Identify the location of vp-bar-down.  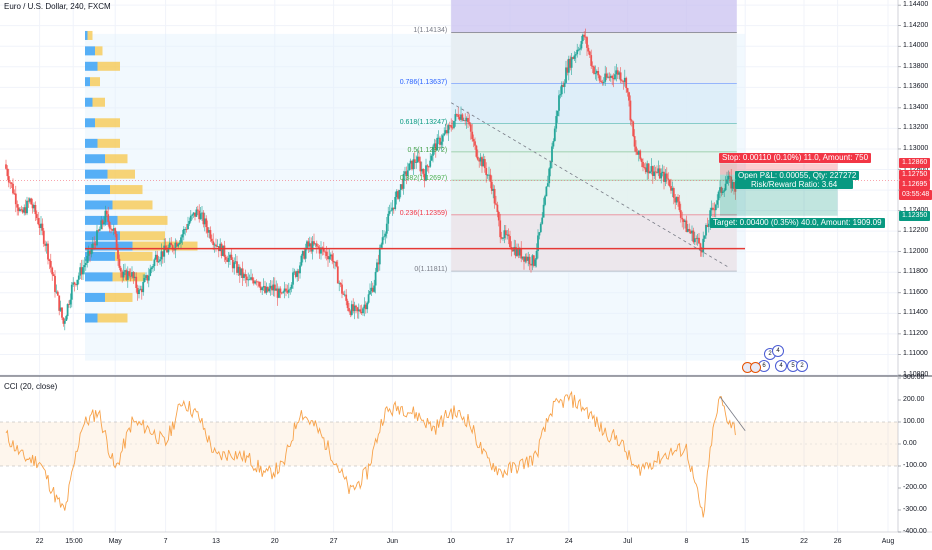
(108, 66).